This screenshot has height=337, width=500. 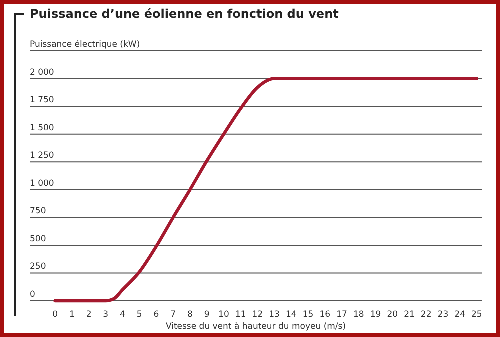 What do you see at coordinates (85, 45) in the screenshot?
I see `y-axis-title: Puissance électrique (kW)` at bounding box center [85, 45].